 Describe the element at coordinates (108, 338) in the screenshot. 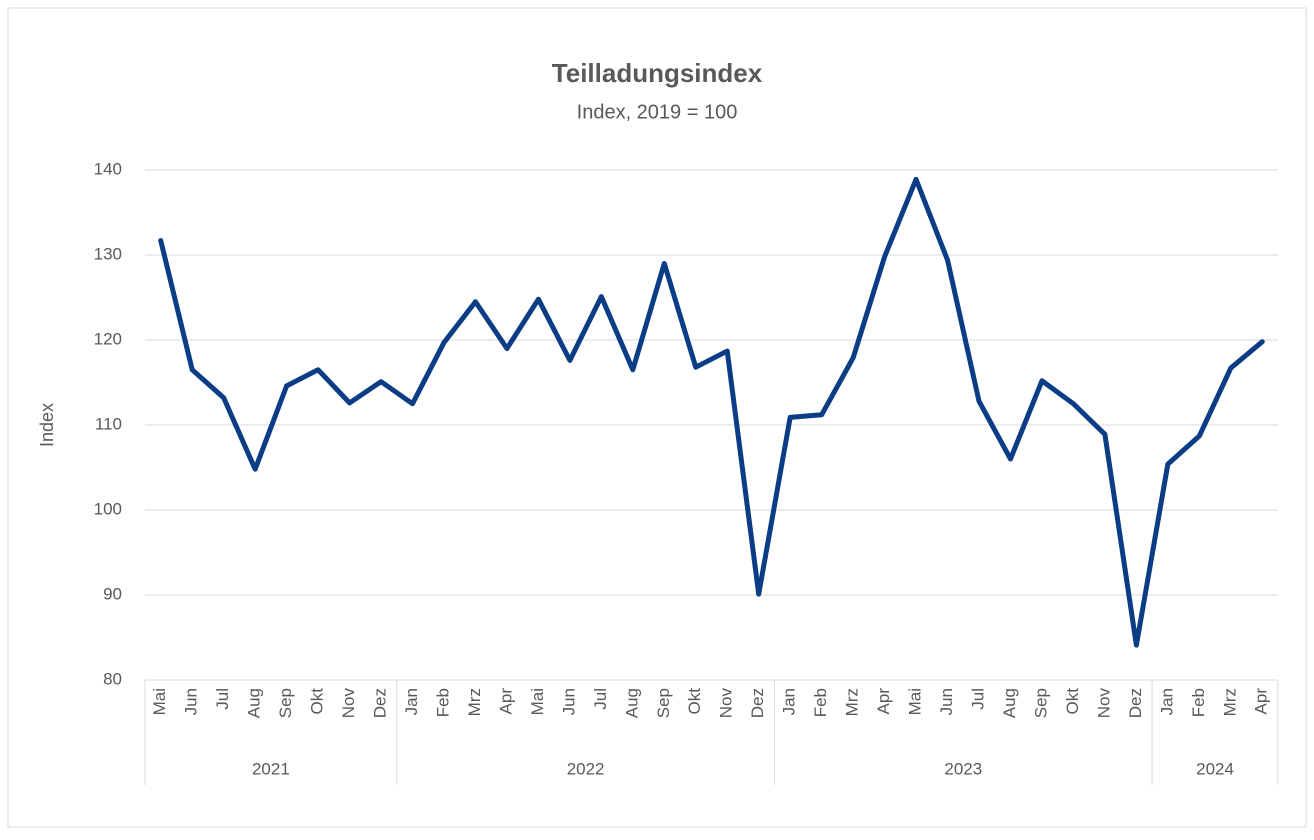

I see `y-tick-label: 120` at that location.